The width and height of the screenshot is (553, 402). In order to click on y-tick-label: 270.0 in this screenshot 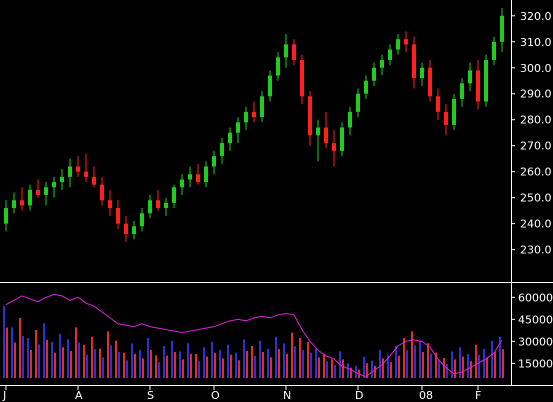, I will do `click(536, 146)`.